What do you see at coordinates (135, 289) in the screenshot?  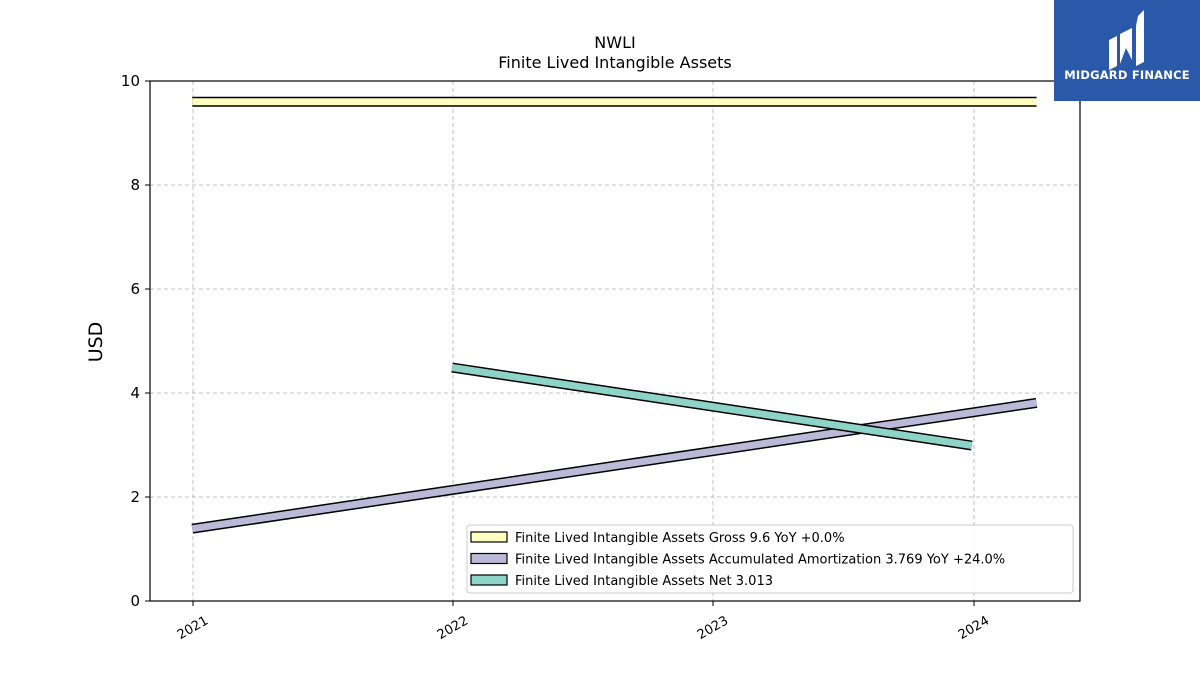 I see `y-tick-label: 6` at bounding box center [135, 289].